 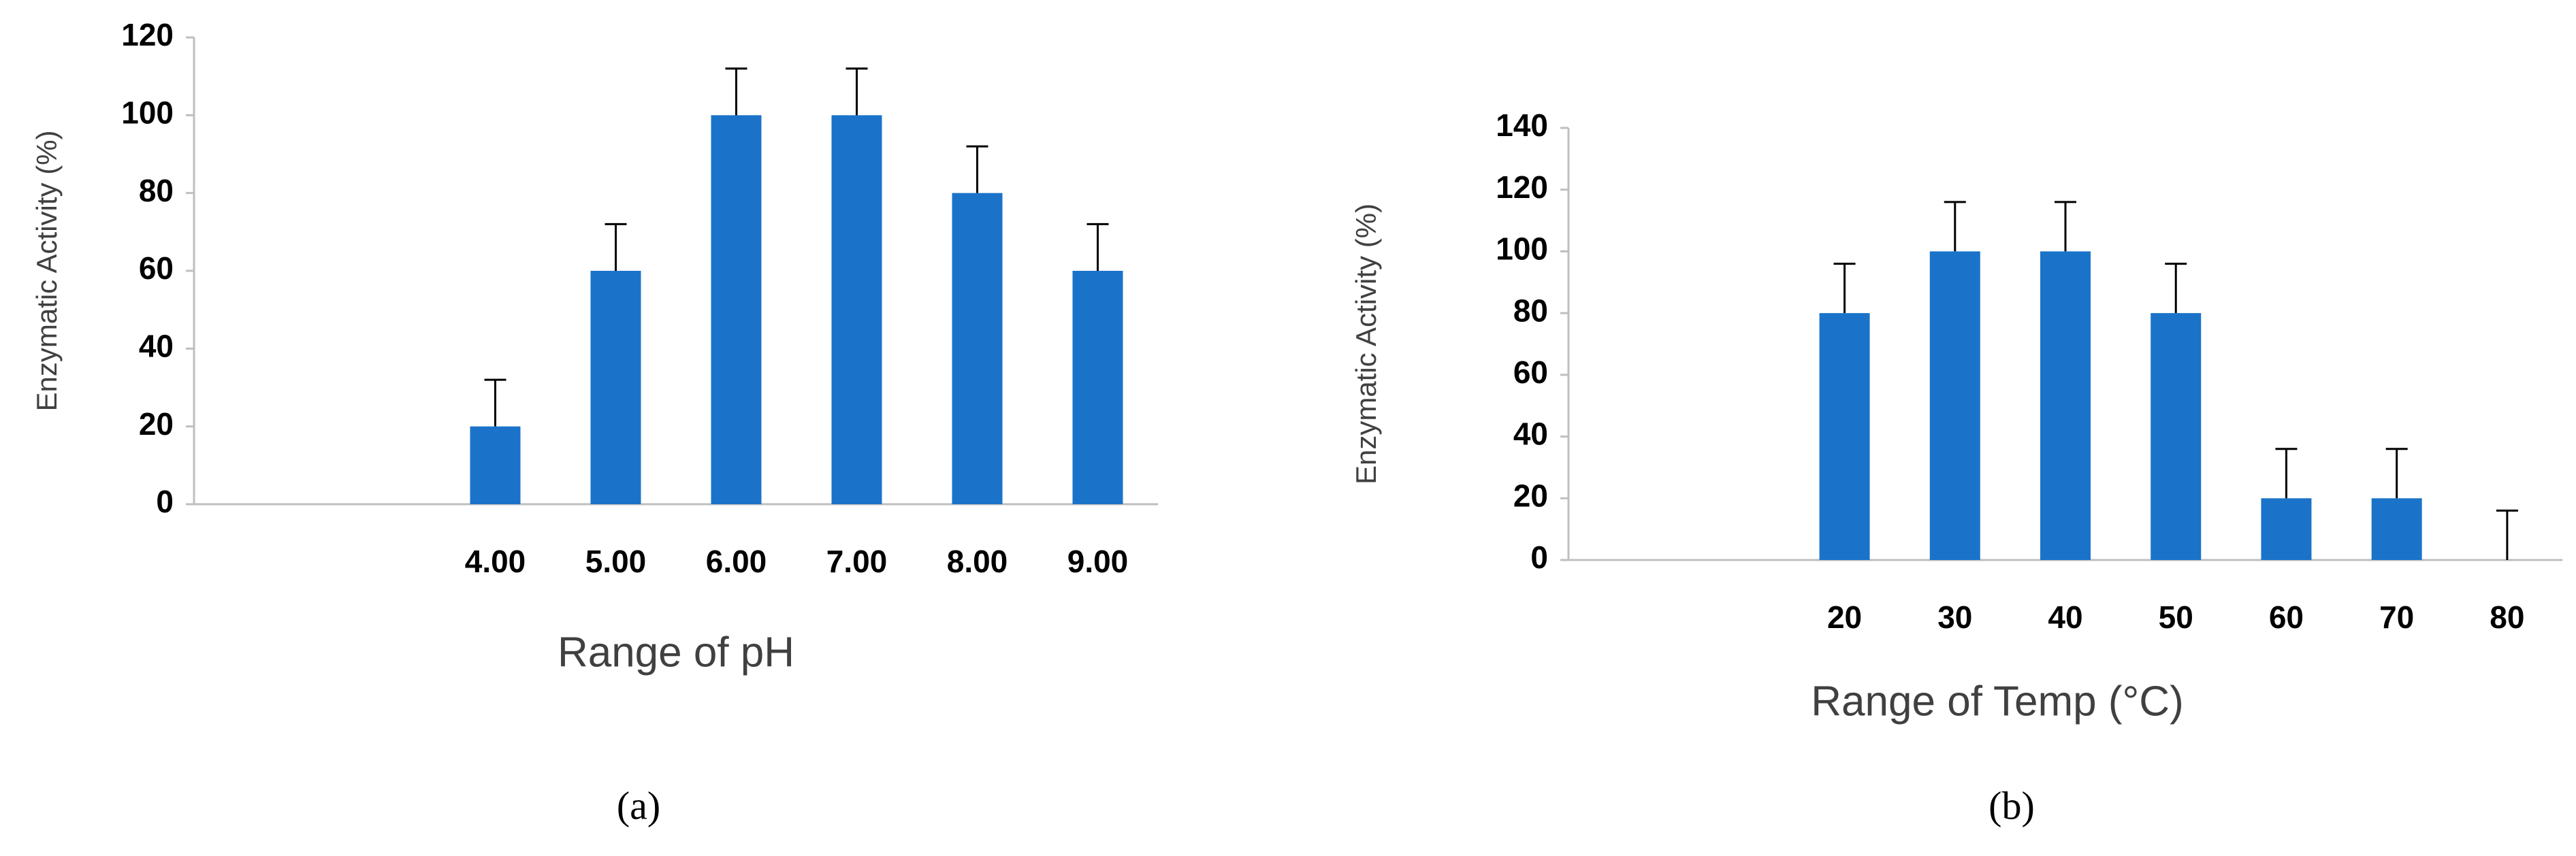 I want to click on y-tick-label: 140, so click(x=1522, y=125).